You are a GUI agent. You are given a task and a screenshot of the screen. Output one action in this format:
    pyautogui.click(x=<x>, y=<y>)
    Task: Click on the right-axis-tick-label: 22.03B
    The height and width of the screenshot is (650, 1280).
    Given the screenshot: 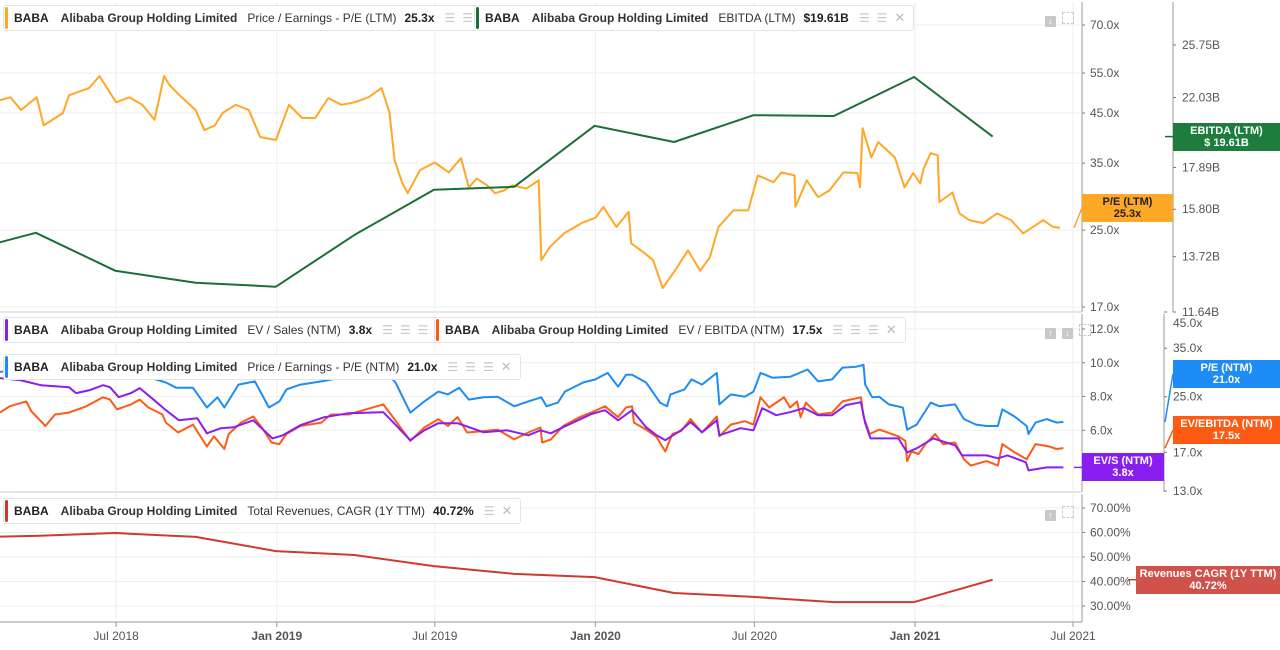 What is the action you would take?
    pyautogui.click(x=1201, y=97)
    